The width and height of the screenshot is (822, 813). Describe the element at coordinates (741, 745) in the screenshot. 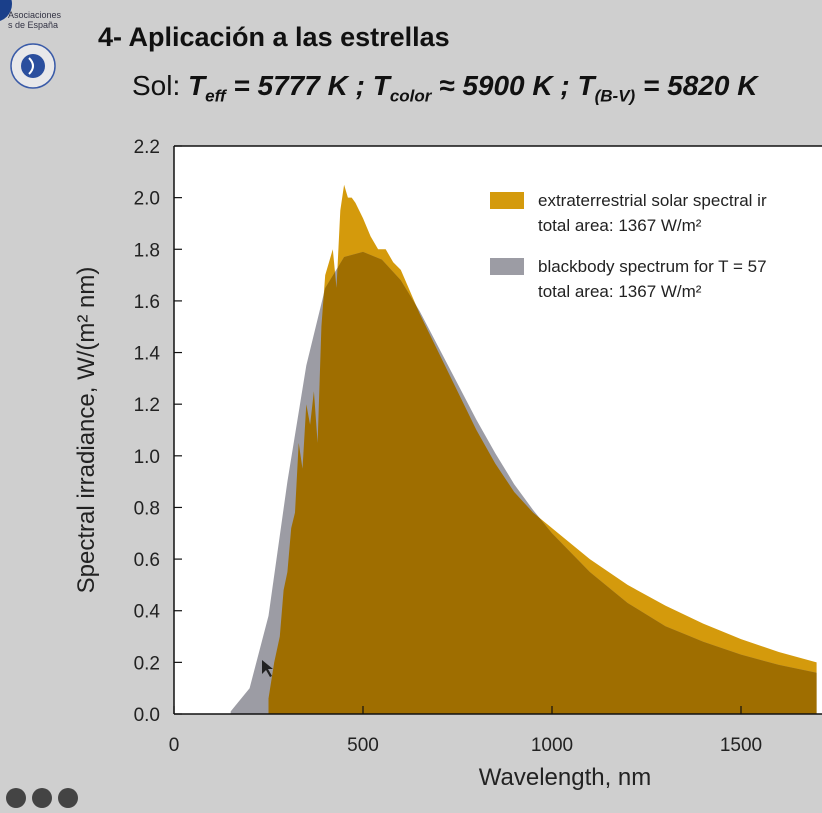

I see `x-tick-label: 1500` at that location.